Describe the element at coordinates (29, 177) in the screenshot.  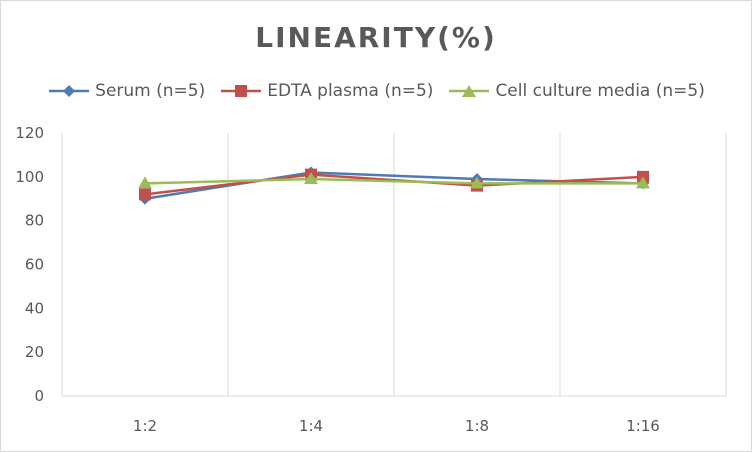
I see `y-tick-label: 100` at that location.